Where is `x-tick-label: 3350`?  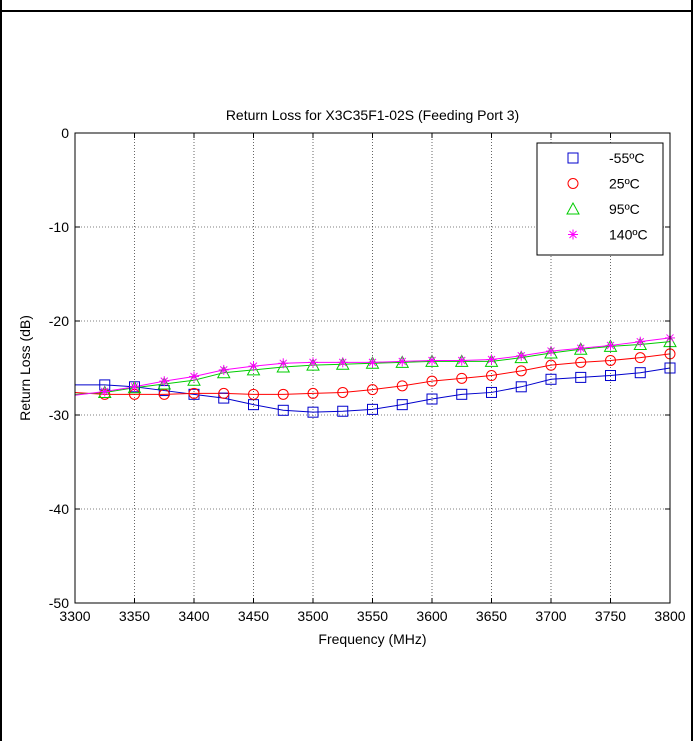 x-tick-label: 3350 is located at coordinates (134, 616).